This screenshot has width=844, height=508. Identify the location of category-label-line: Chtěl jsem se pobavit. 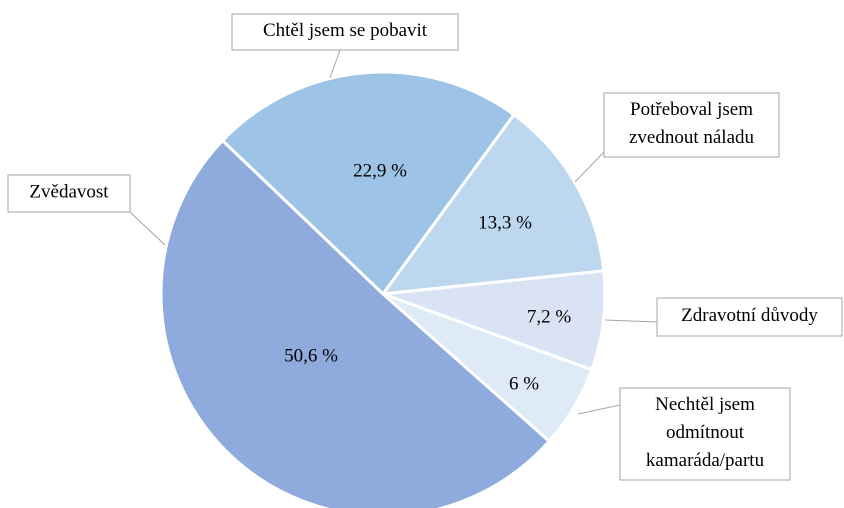
(345, 30).